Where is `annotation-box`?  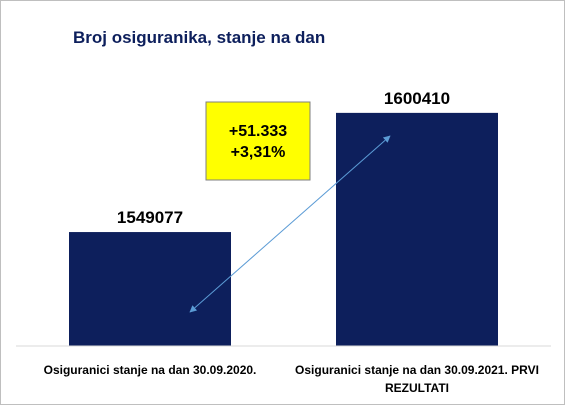
annotation-box is located at coordinates (258, 141).